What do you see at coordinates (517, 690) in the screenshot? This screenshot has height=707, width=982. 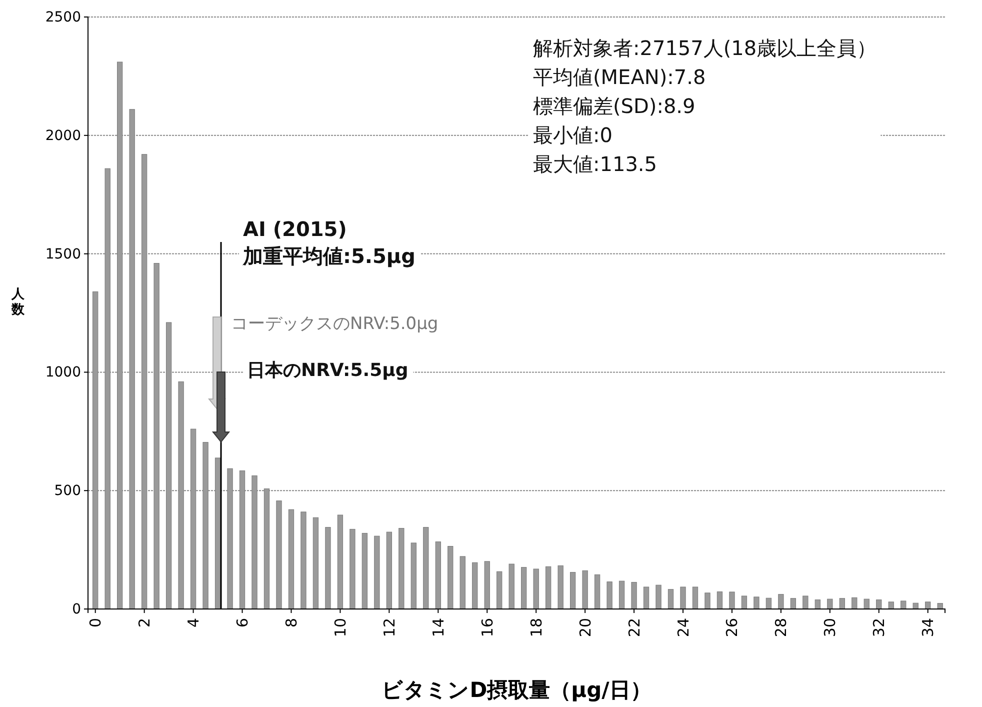 I see `x-axis-title: ビタミンD摂取量（μg/日）` at bounding box center [517, 690].